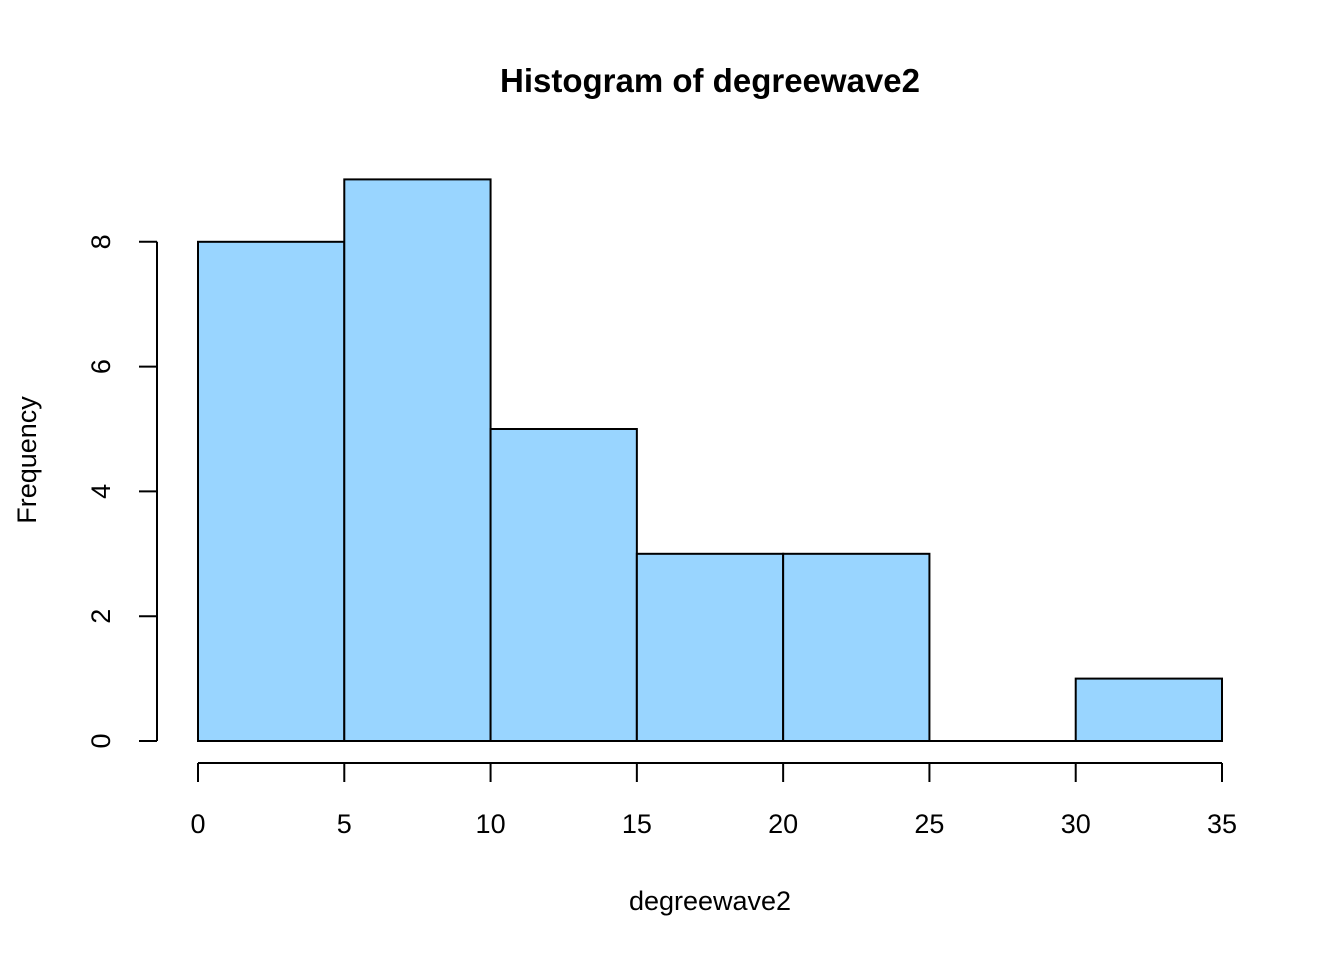 Image resolution: width=1344 pixels, height=960 pixels. Describe the element at coordinates (101, 616) in the screenshot. I see `y-tick-label-1: 2` at that location.